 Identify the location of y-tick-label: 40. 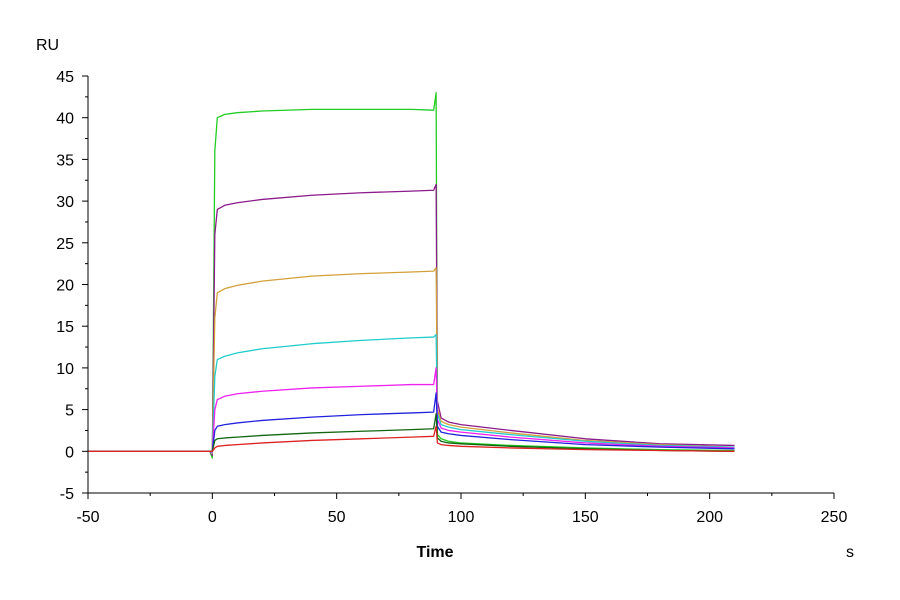
(65, 119).